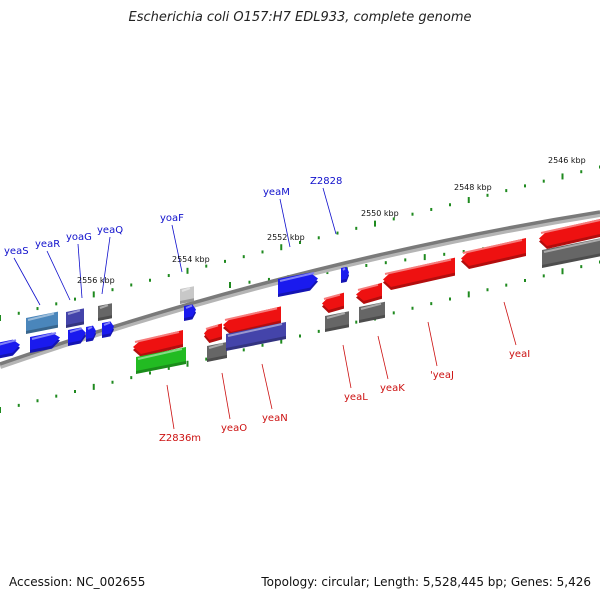 Image resolution: width=600 pixels, height=600 pixels. Describe the element at coordinates (286, 237) in the screenshot. I see `kbp-label: 2552 kbp` at that location.